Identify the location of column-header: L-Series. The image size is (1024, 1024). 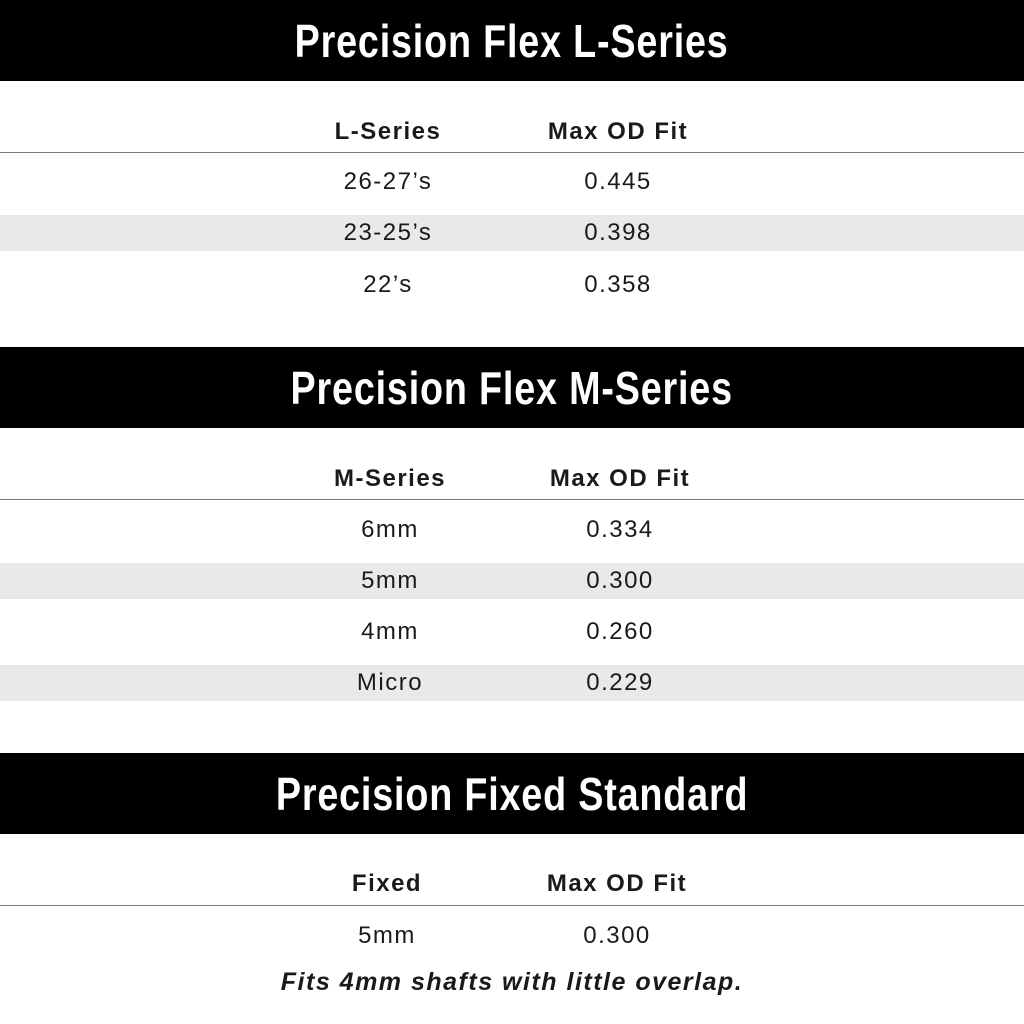
(388, 131).